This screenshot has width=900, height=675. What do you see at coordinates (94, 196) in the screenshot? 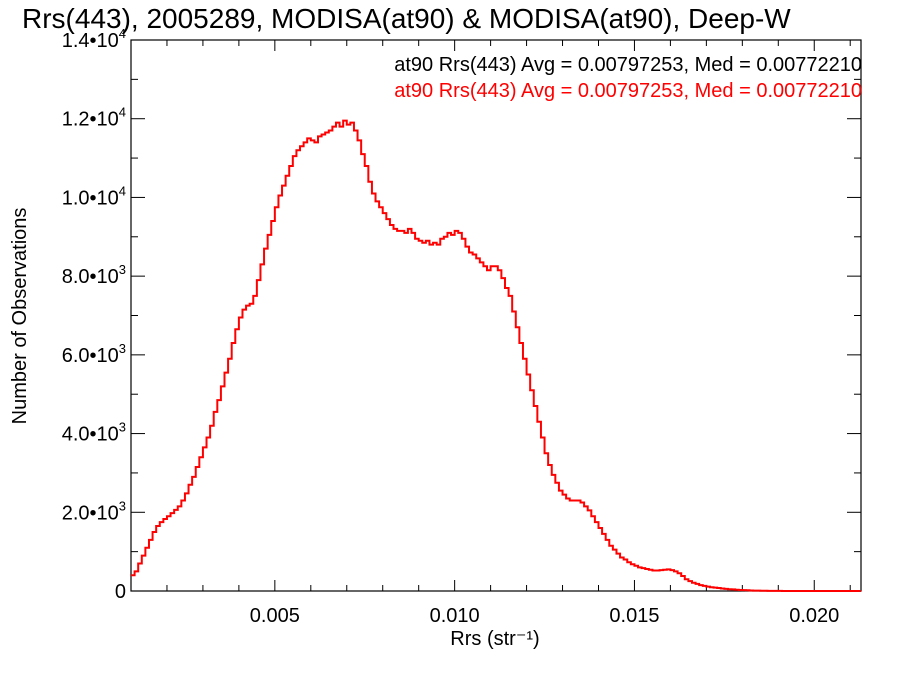
I see `y-tick-label: 1.0•104` at bounding box center [94, 196].